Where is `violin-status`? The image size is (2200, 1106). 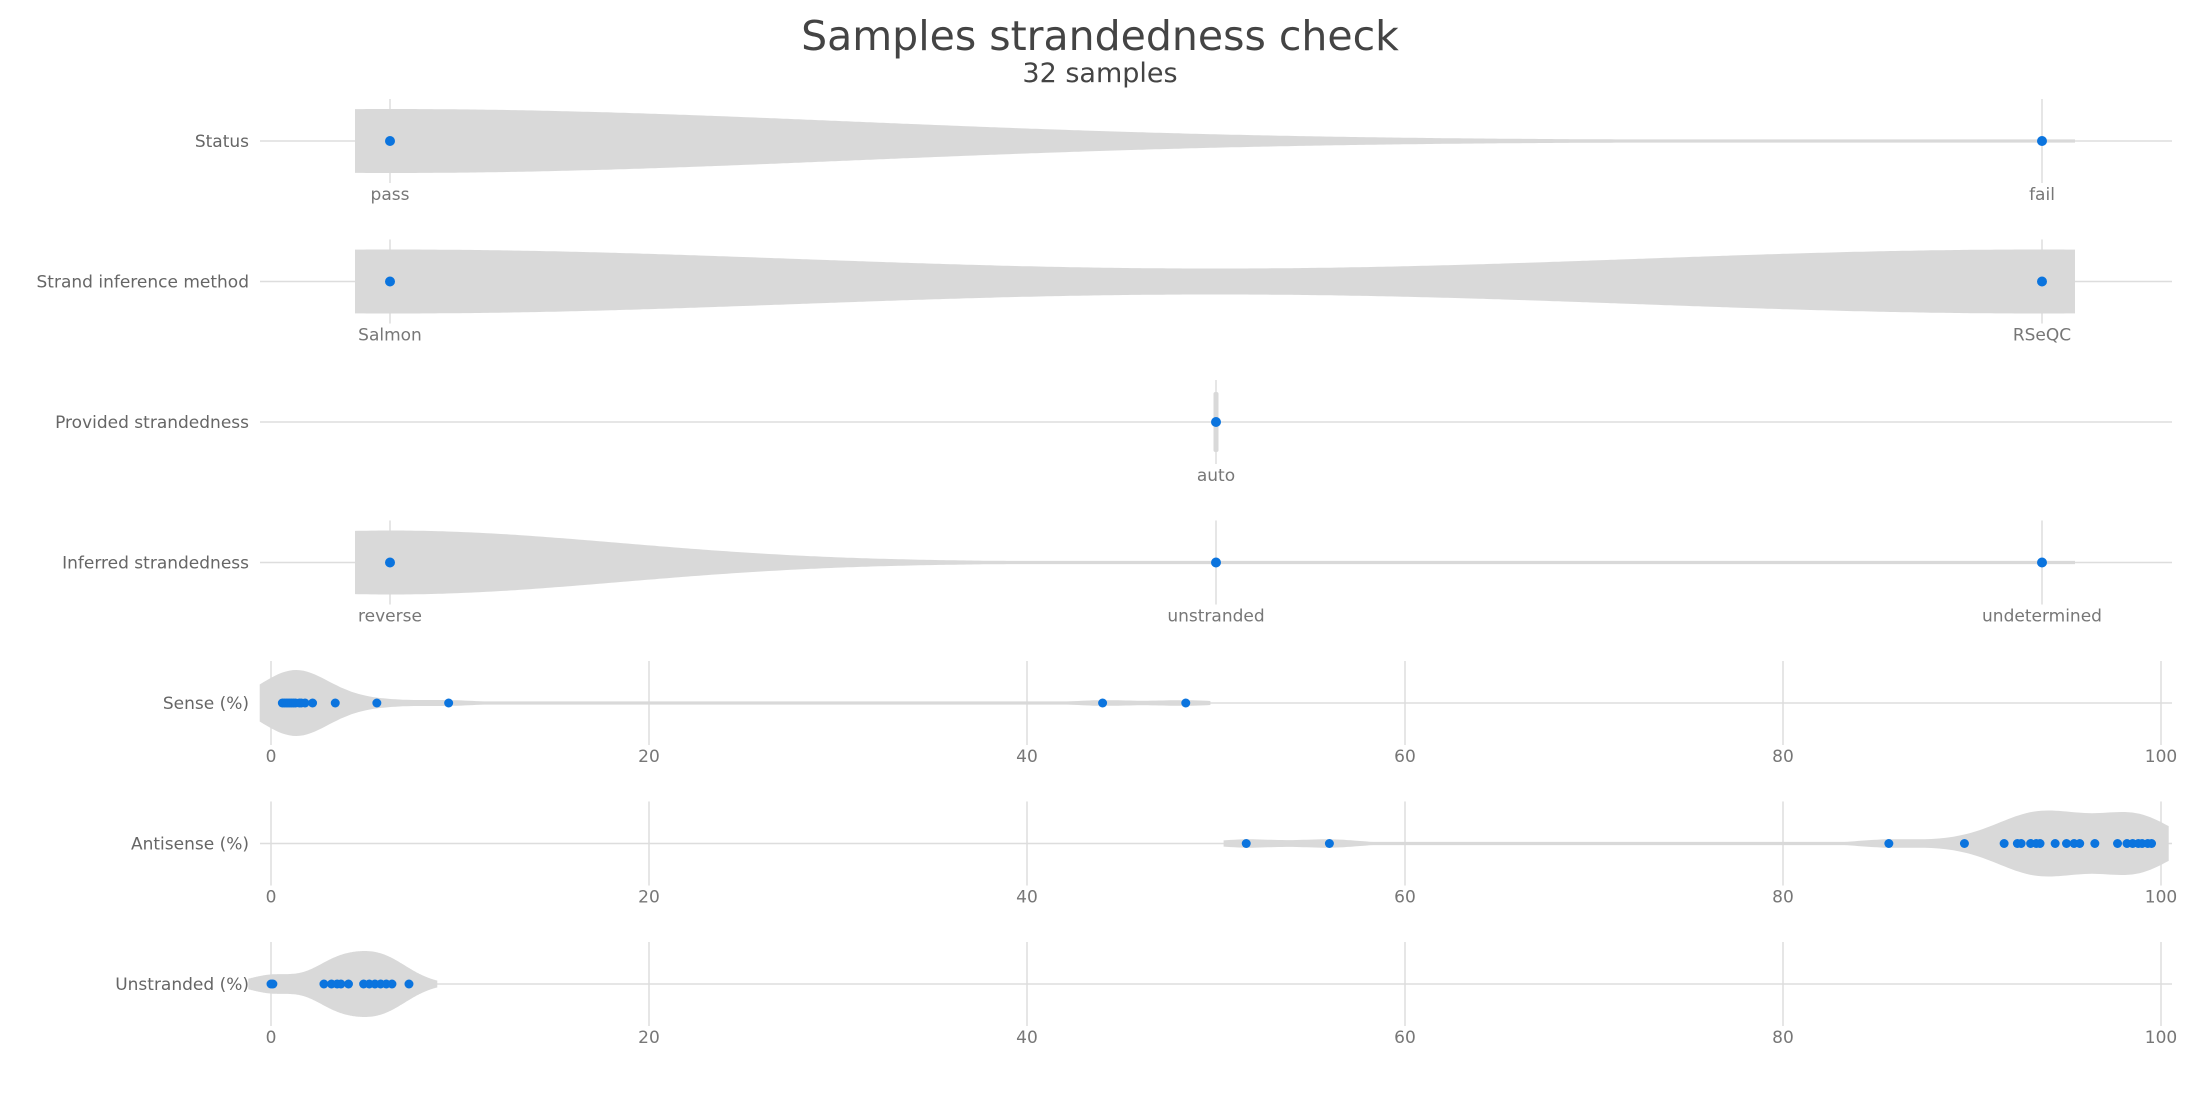 violin-status is located at coordinates (1215, 141).